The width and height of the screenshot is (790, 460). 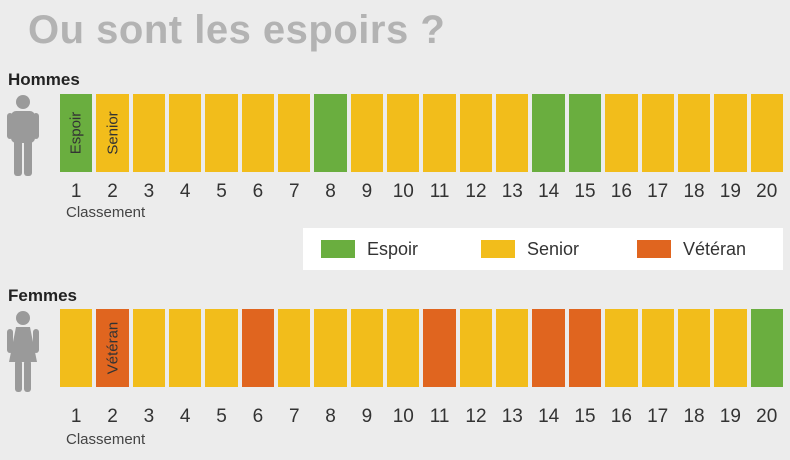 I want to click on group-label-hommes: Hommes, so click(x=44, y=79).